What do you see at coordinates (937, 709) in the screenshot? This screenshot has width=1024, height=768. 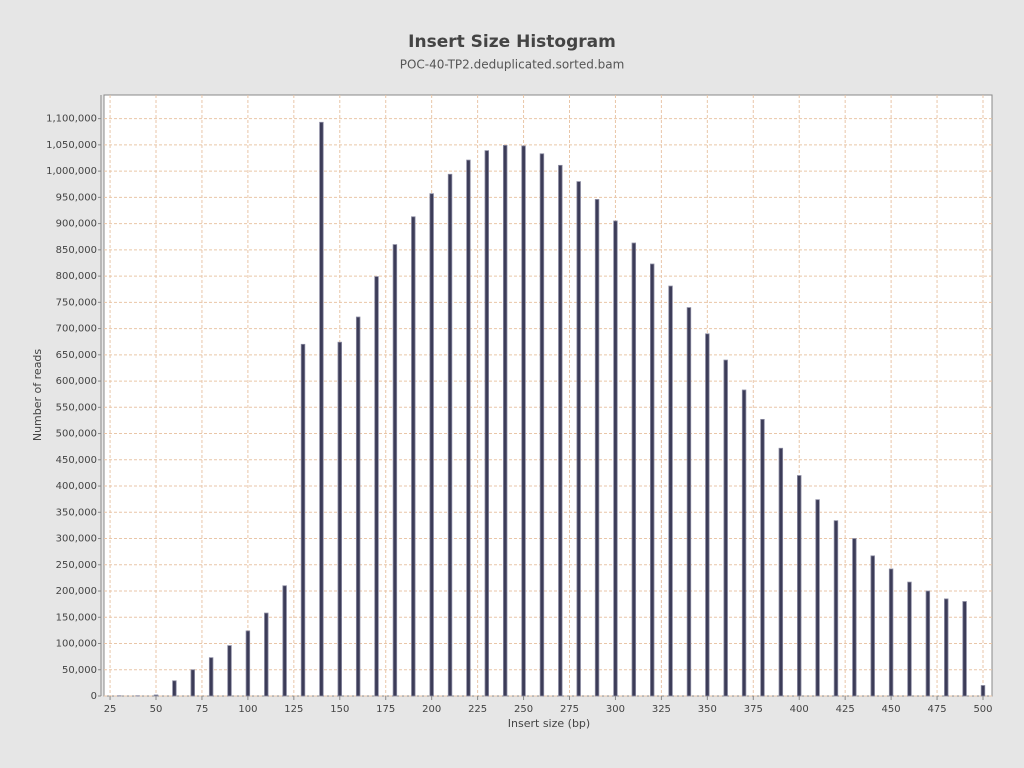 I see `x-tick-label: 475` at bounding box center [937, 709].